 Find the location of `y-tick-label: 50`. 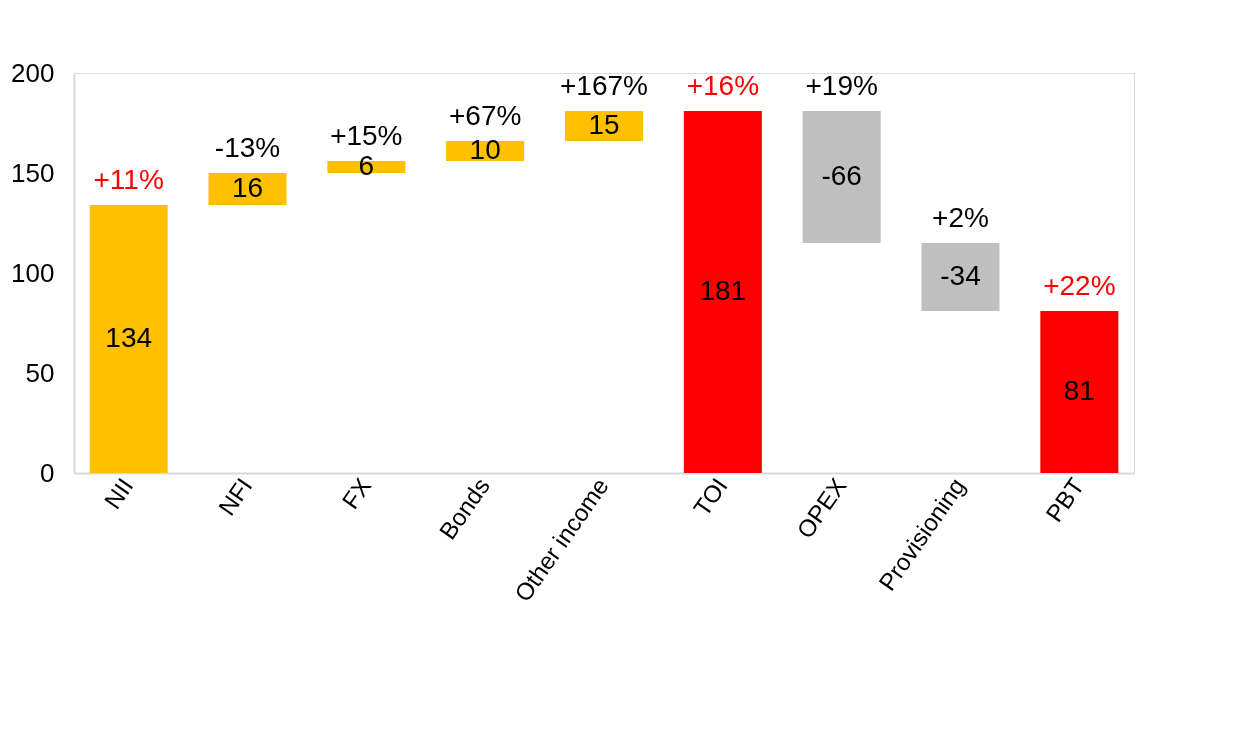

y-tick-label: 50 is located at coordinates (40, 372).